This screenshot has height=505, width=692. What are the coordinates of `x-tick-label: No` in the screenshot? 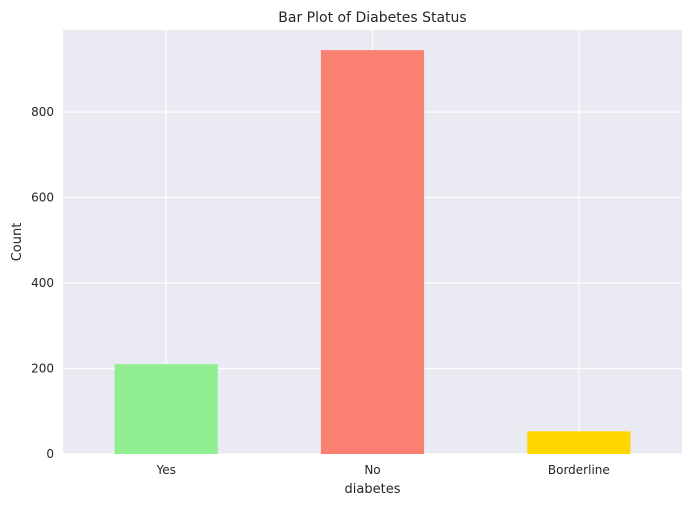 It's located at (372, 470).